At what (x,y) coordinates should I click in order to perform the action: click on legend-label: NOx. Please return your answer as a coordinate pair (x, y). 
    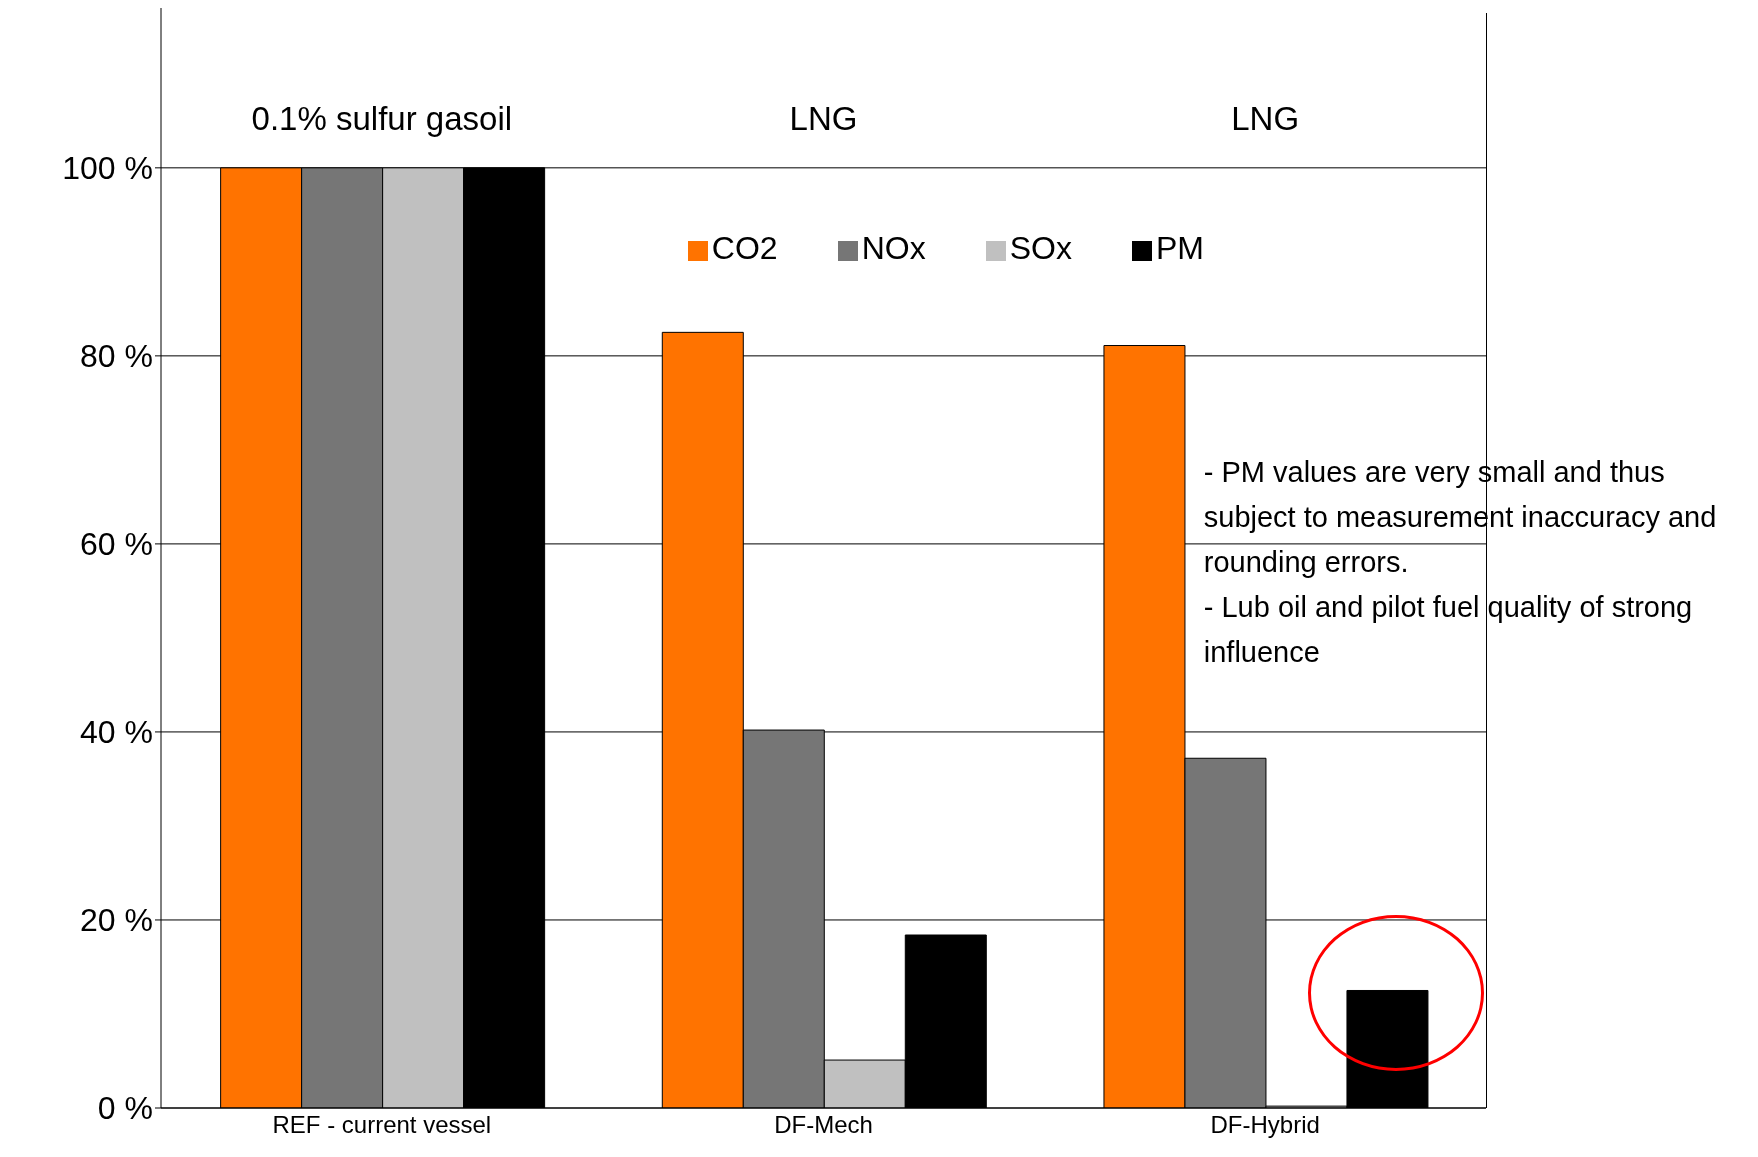
    Looking at the image, I should click on (893, 248).